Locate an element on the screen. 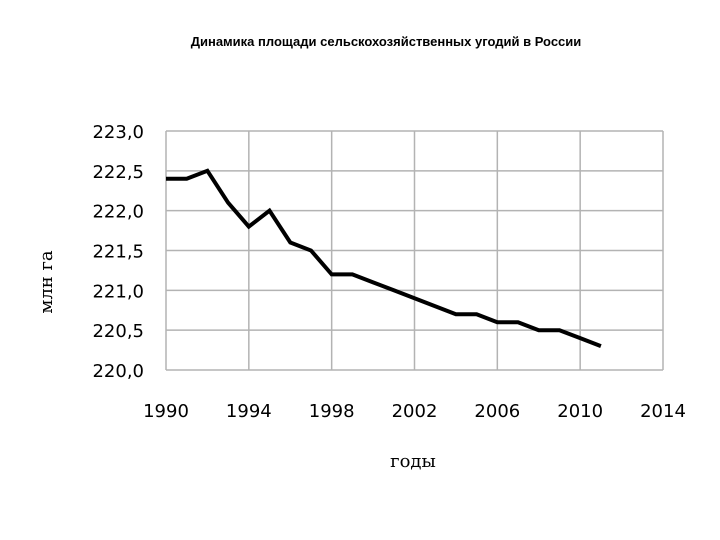  x-tick-label: 2006 is located at coordinates (497, 411).